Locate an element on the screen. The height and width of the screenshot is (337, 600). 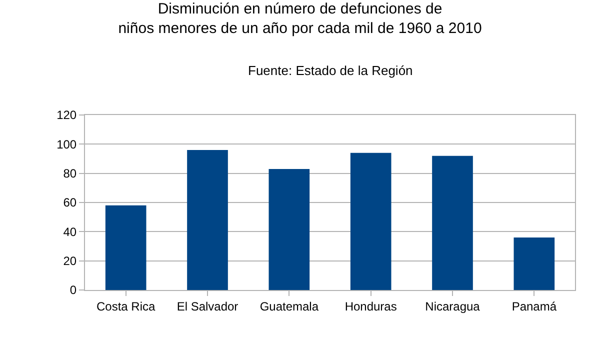
y-tick-label: 20 is located at coordinates (70, 261).